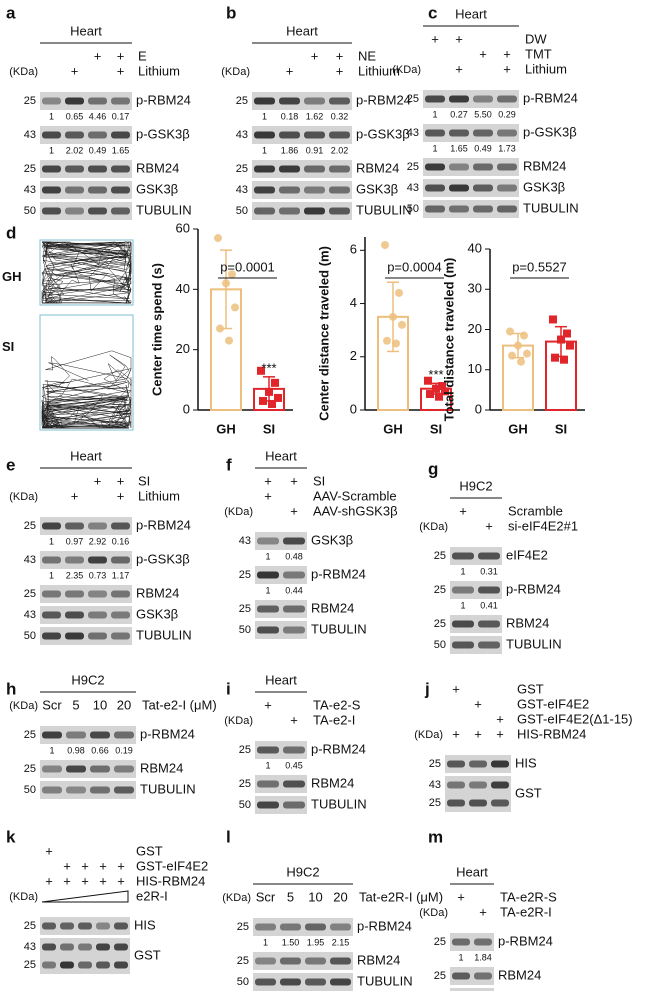 Image resolution: width=657 pixels, height=991 pixels. Describe the element at coordinates (551, 733) in the screenshot. I see `condition-label: HIS-RBM24` at that location.